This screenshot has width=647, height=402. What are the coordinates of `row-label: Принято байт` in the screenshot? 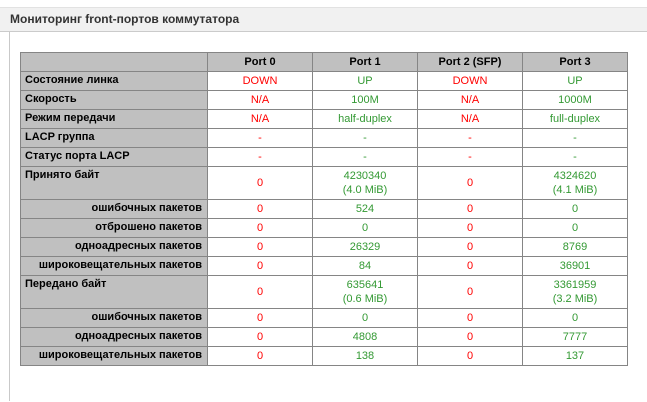 It's located at (114, 183).